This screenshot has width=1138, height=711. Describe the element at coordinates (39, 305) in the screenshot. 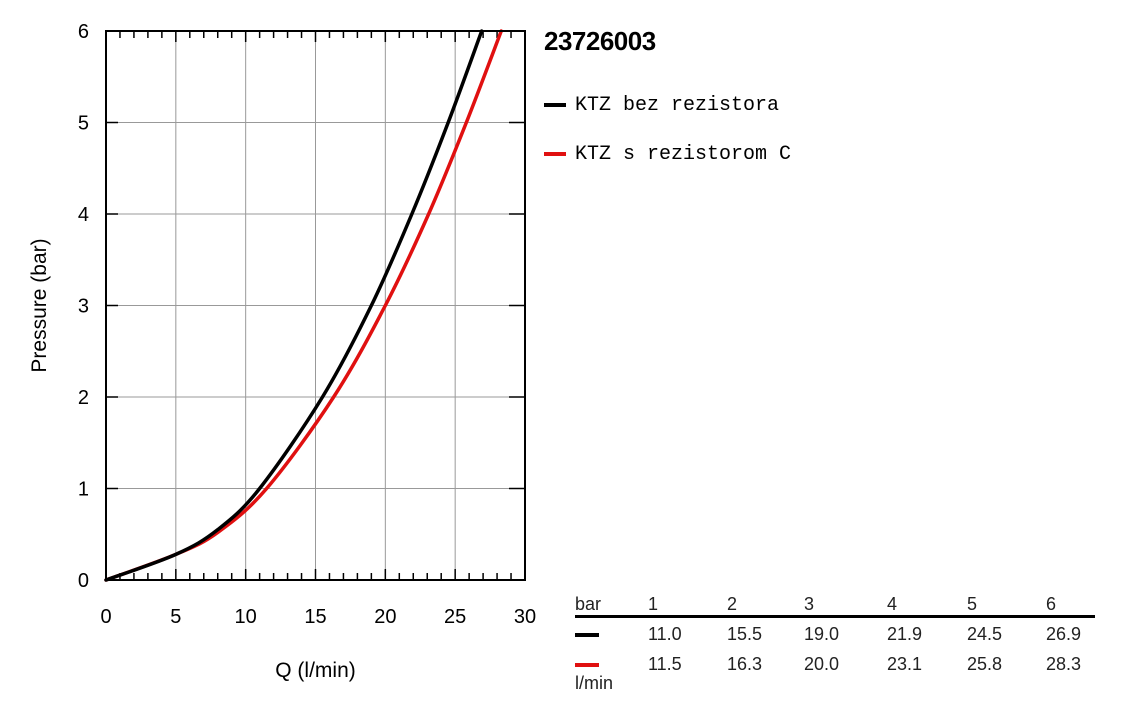

I see `y-axis-title: Pressure (bar)` at that location.